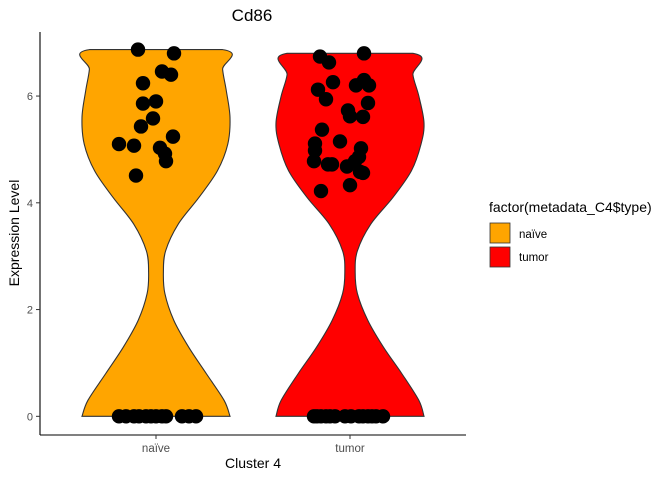 The image size is (672, 480). Describe the element at coordinates (252, 15) in the screenshot. I see `chart-title: Cd86` at that location.